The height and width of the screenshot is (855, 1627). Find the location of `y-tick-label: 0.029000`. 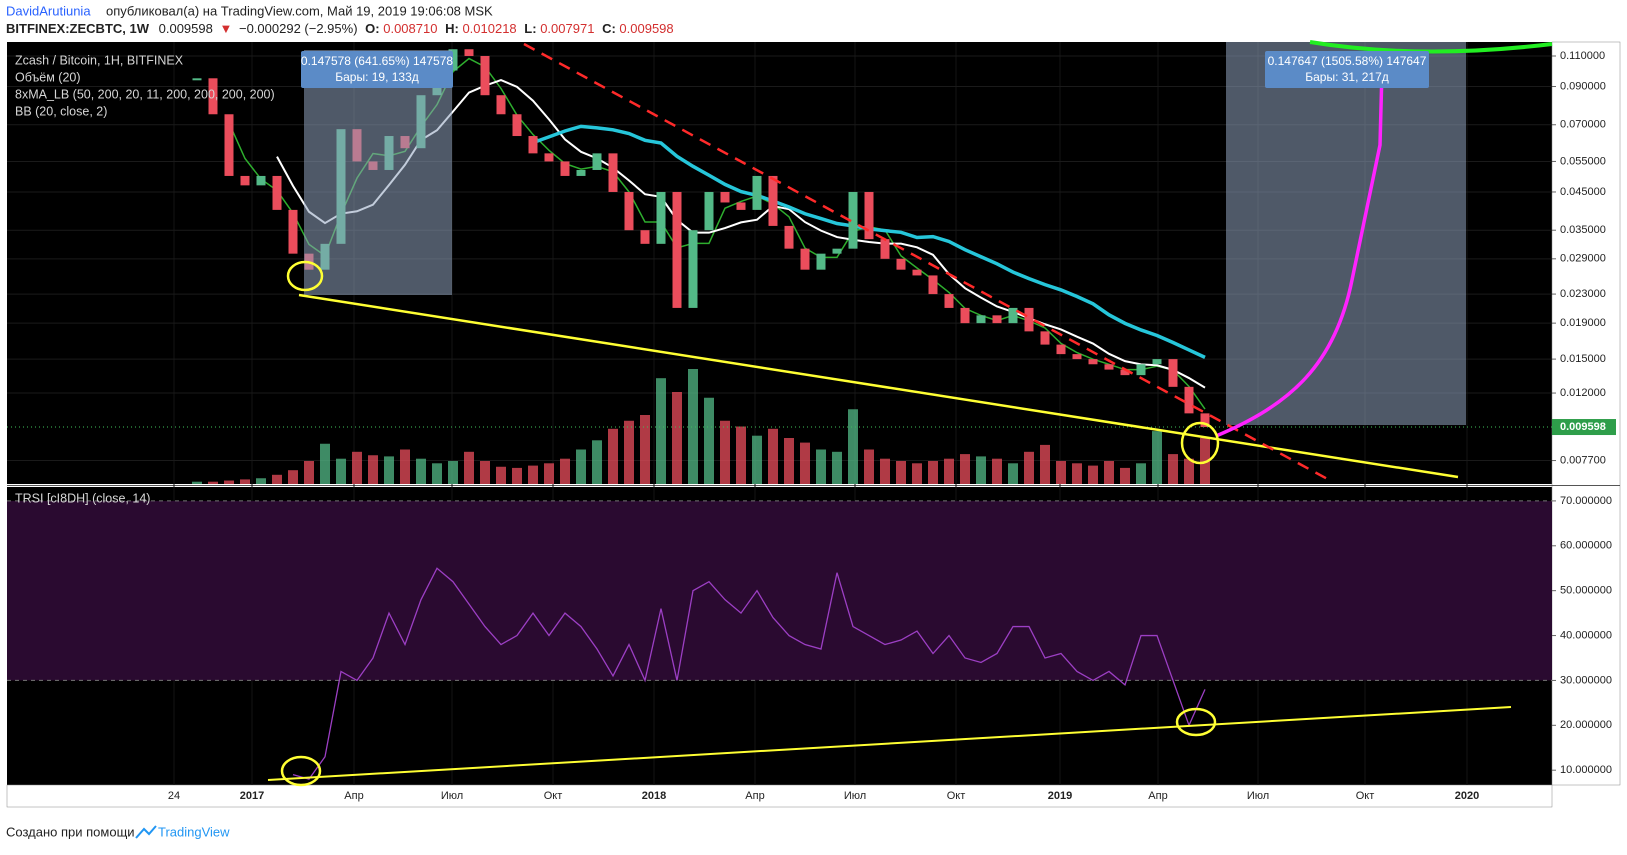

y-tick-label: 0.029000 is located at coordinates (1583, 259).